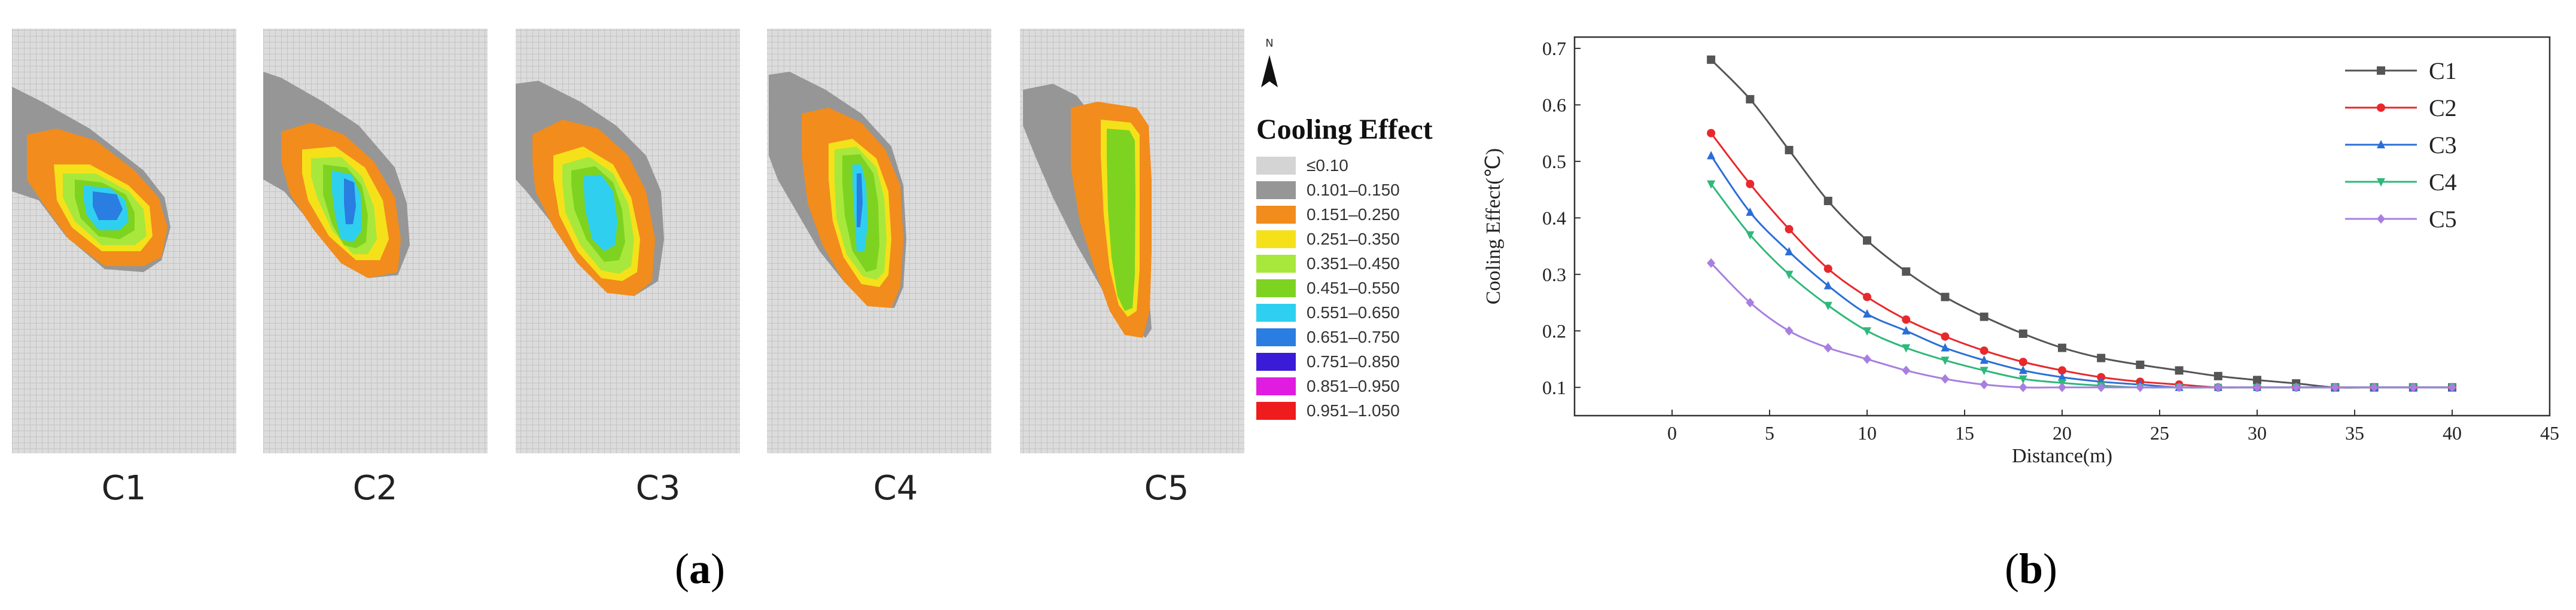 The height and width of the screenshot is (610, 2576). What do you see at coordinates (1554, 218) in the screenshot?
I see `y-tick-label-3: 0.4` at bounding box center [1554, 218].